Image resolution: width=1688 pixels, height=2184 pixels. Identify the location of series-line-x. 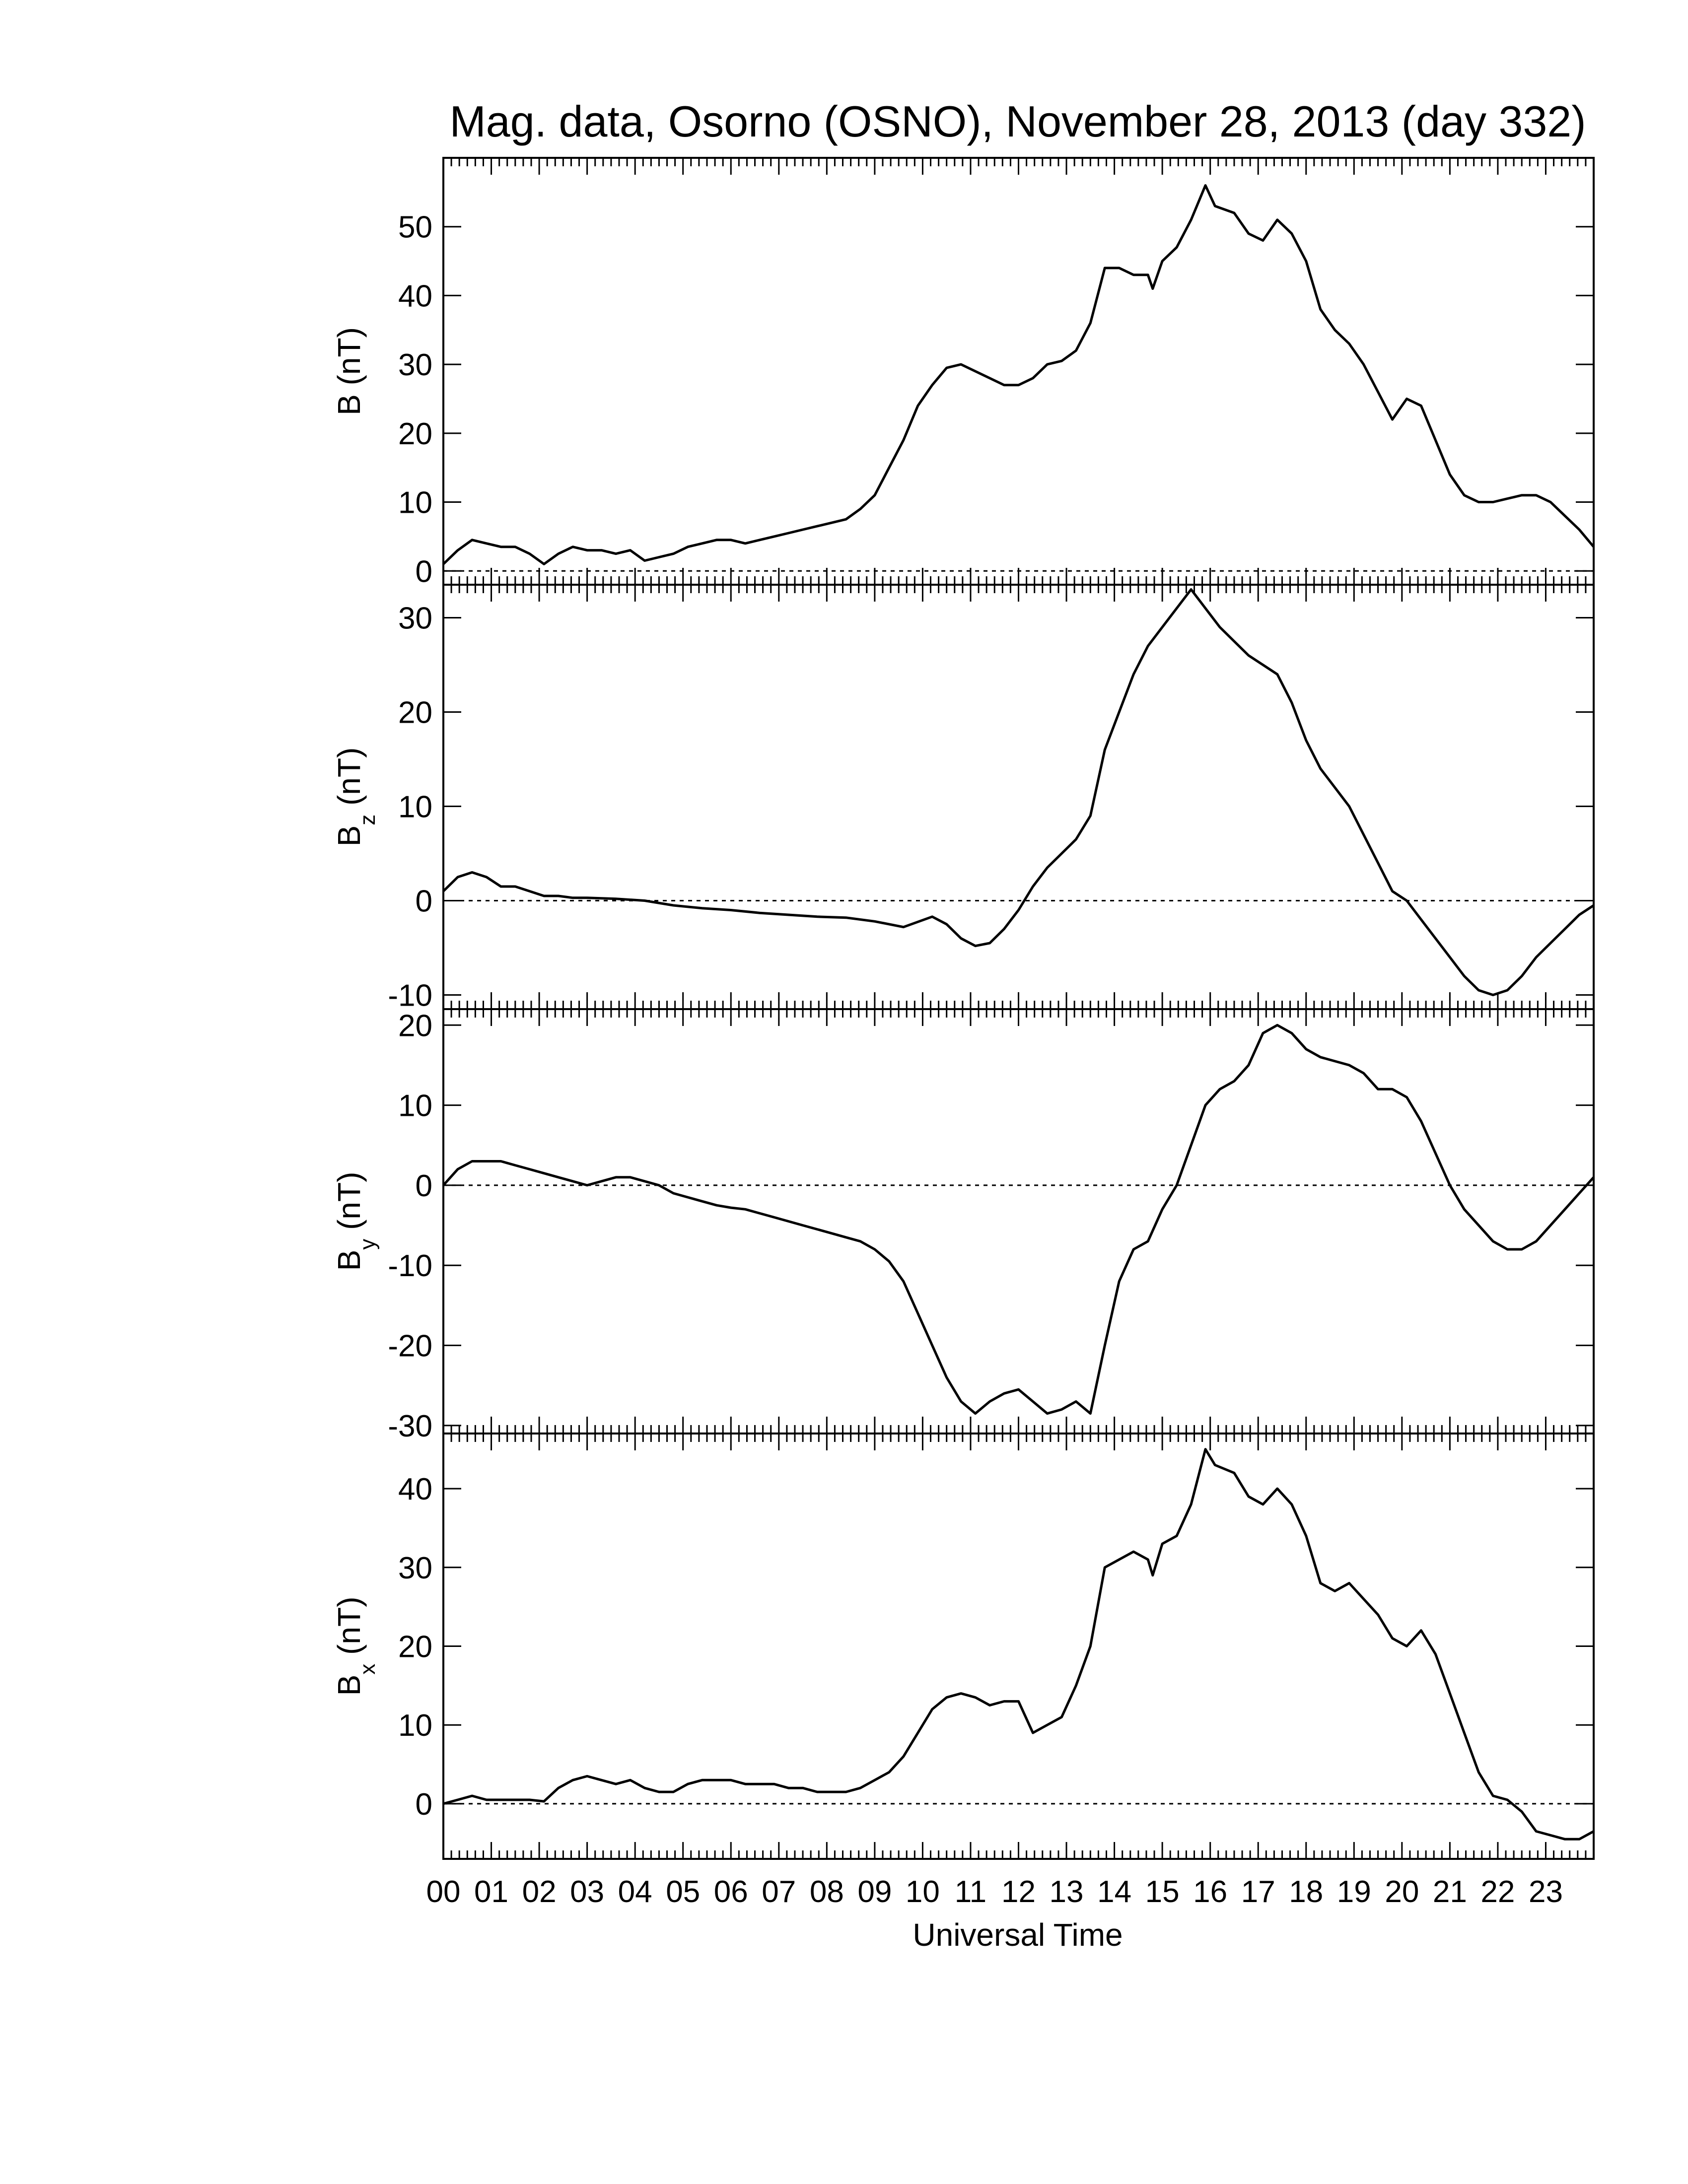
(1019, 1644).